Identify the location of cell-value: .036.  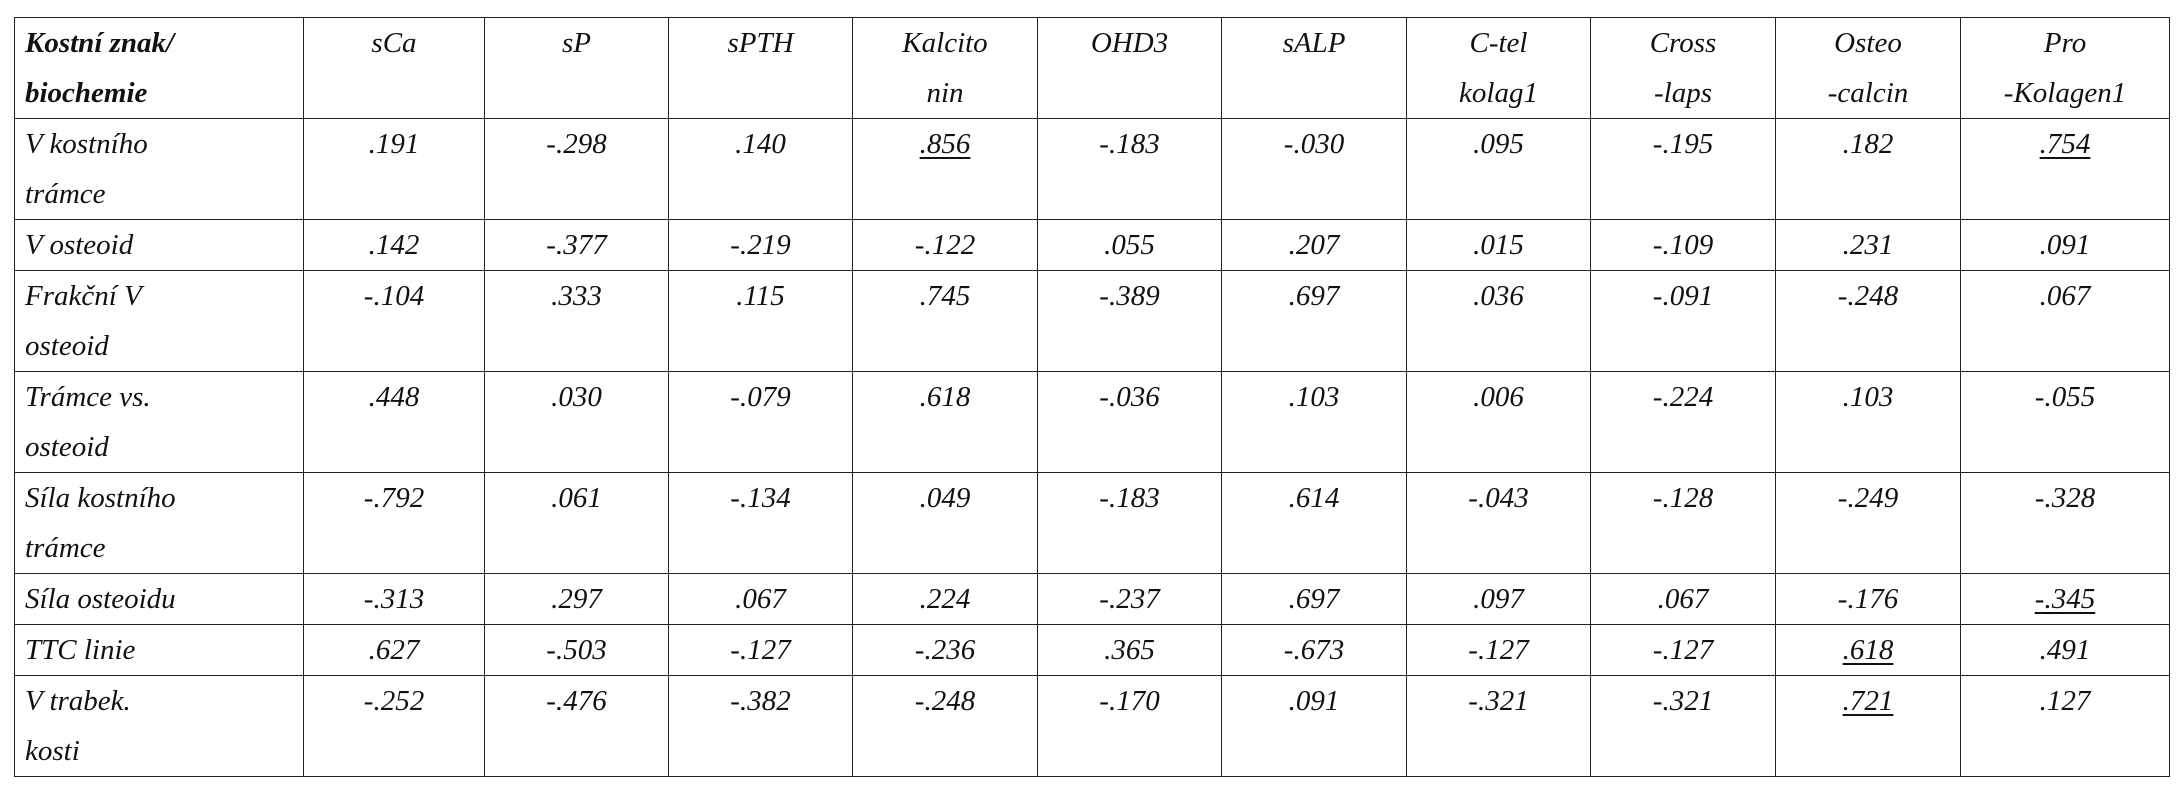
(1498, 296).